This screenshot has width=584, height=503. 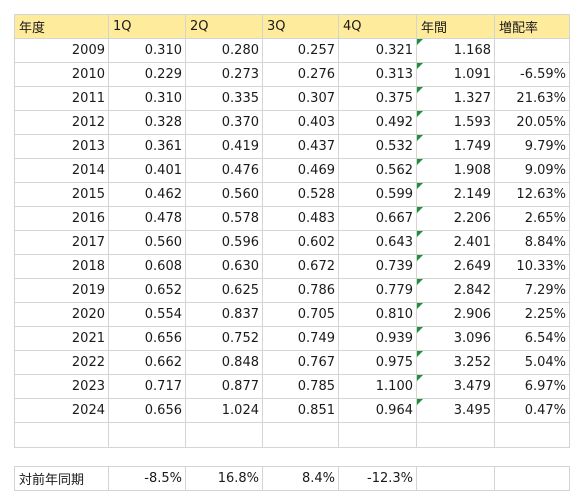 I want to click on year-cell: 2021, so click(x=61, y=338).